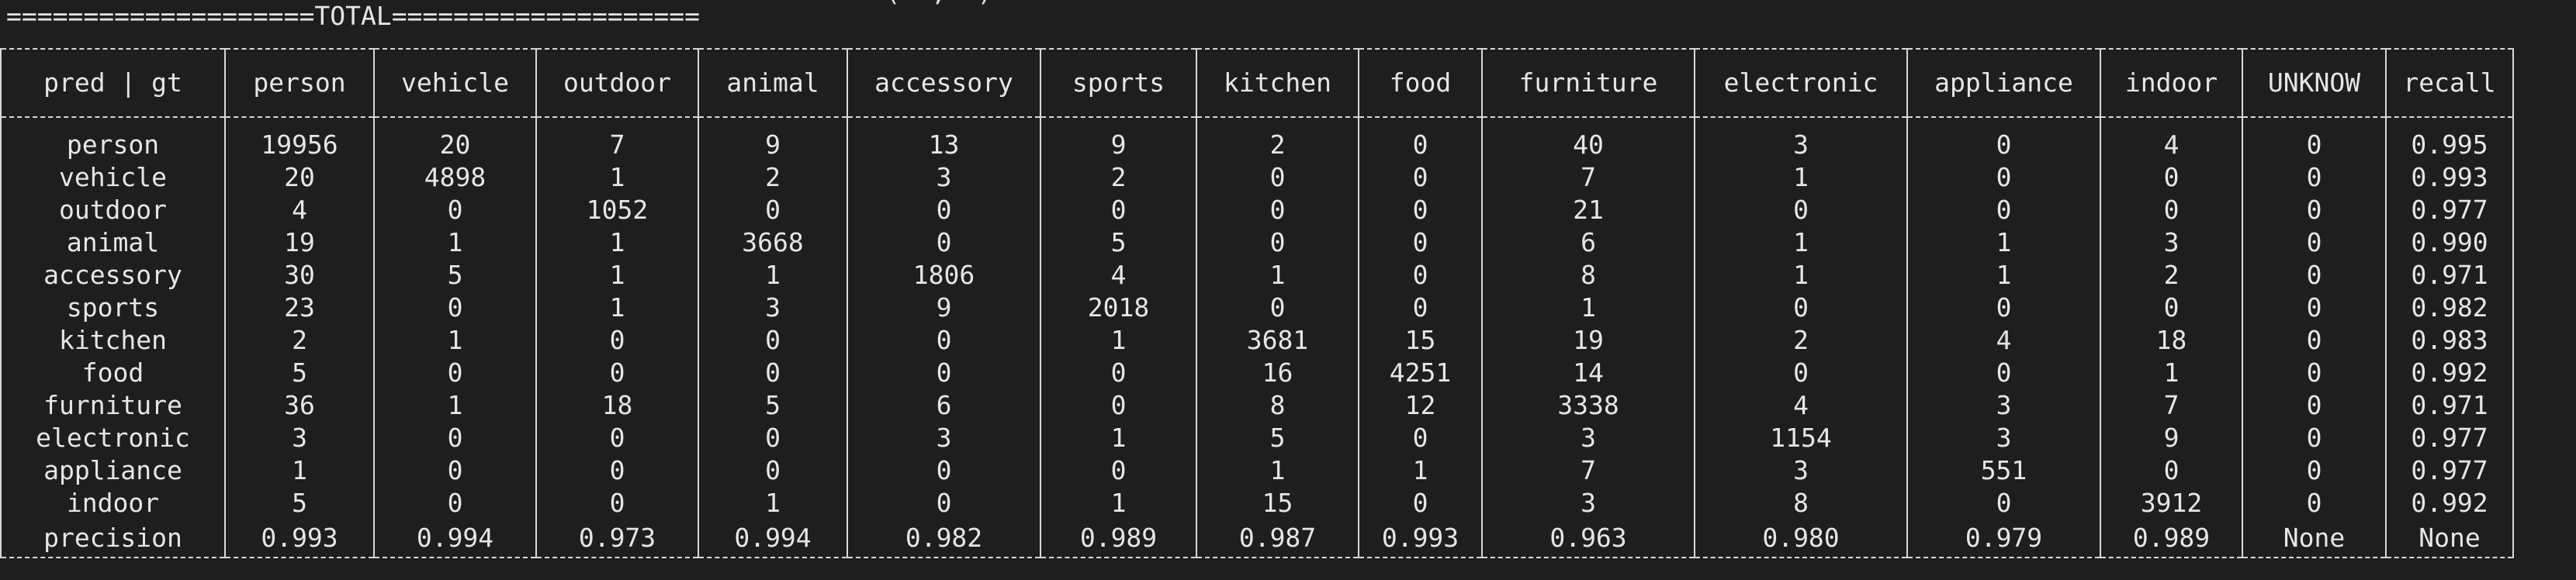 Image resolution: width=2576 pixels, height=580 pixels. I want to click on table-cell: 7, so click(616, 139).